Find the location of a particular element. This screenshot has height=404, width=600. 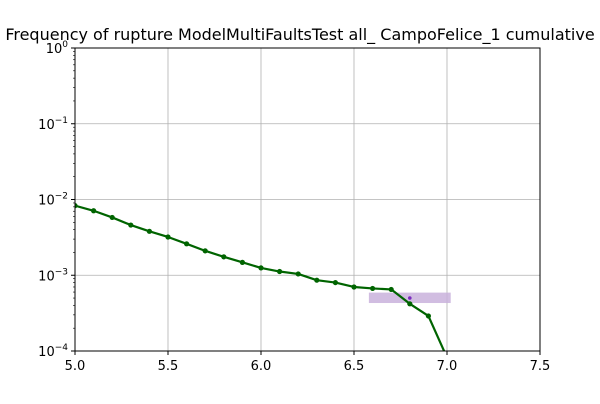

x-tick-label: 6.0 is located at coordinates (261, 366).